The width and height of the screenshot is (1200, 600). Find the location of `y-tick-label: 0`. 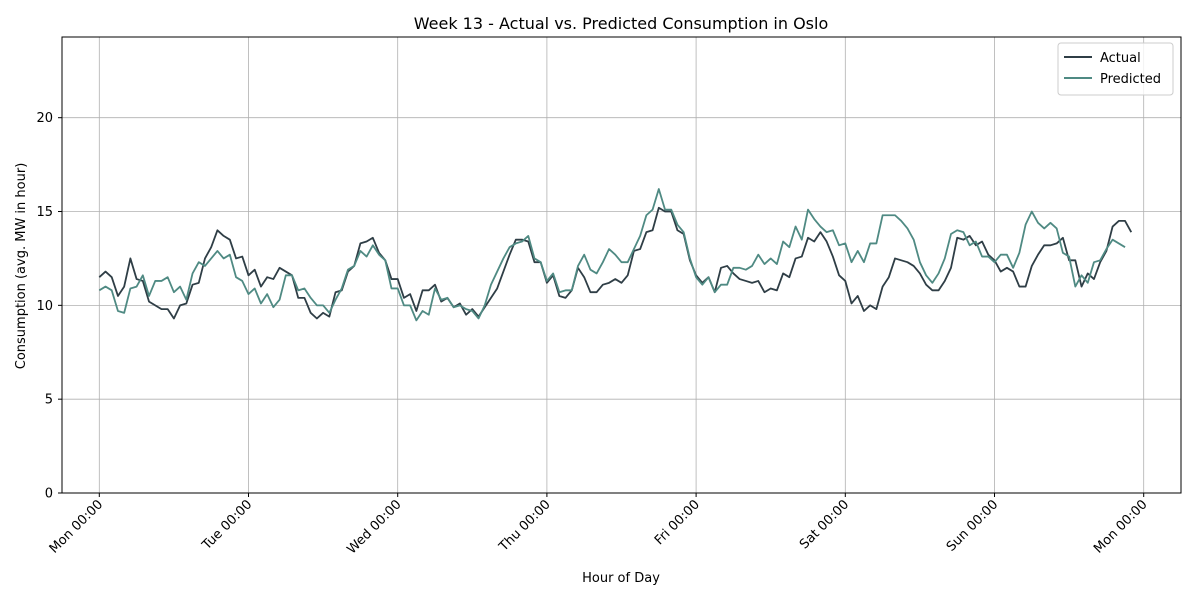

y-tick-label: 0 is located at coordinates (49, 494).